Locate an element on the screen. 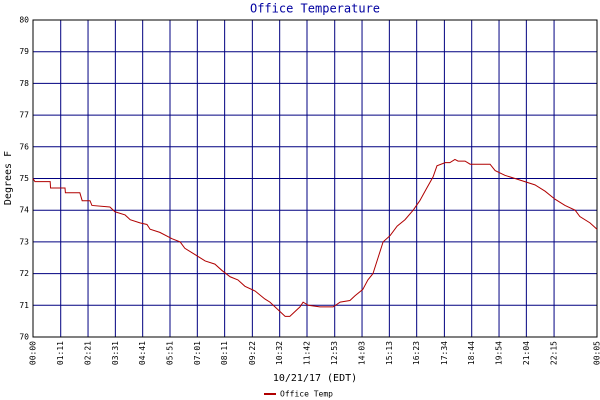 This screenshot has width=600, height=400. x-tick-label: 00:05 is located at coordinates (596, 353).